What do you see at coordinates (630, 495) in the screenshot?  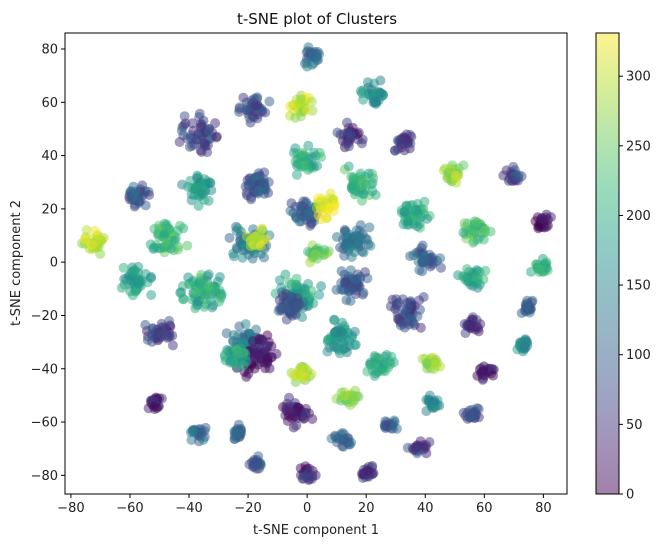 I see `colorbar-tick-label: 0` at bounding box center [630, 495].